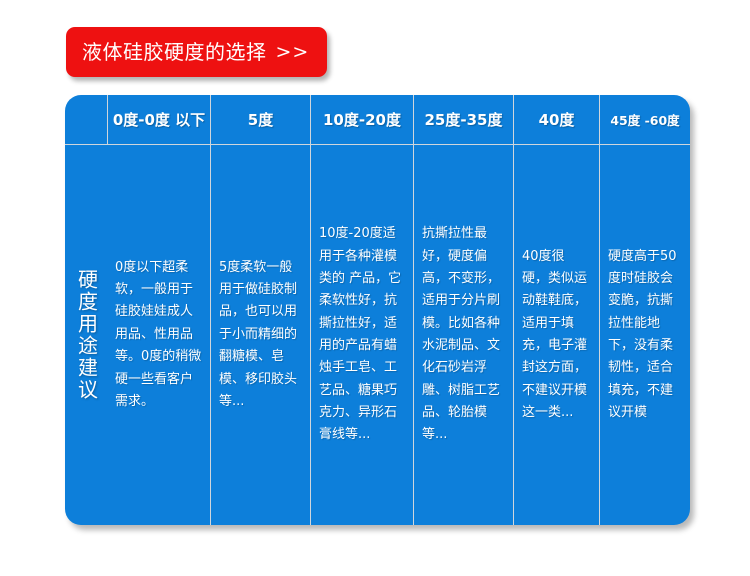 This screenshot has width=750, height=576. I want to click on table-header-cell-2: 10度-20度, so click(361, 119).